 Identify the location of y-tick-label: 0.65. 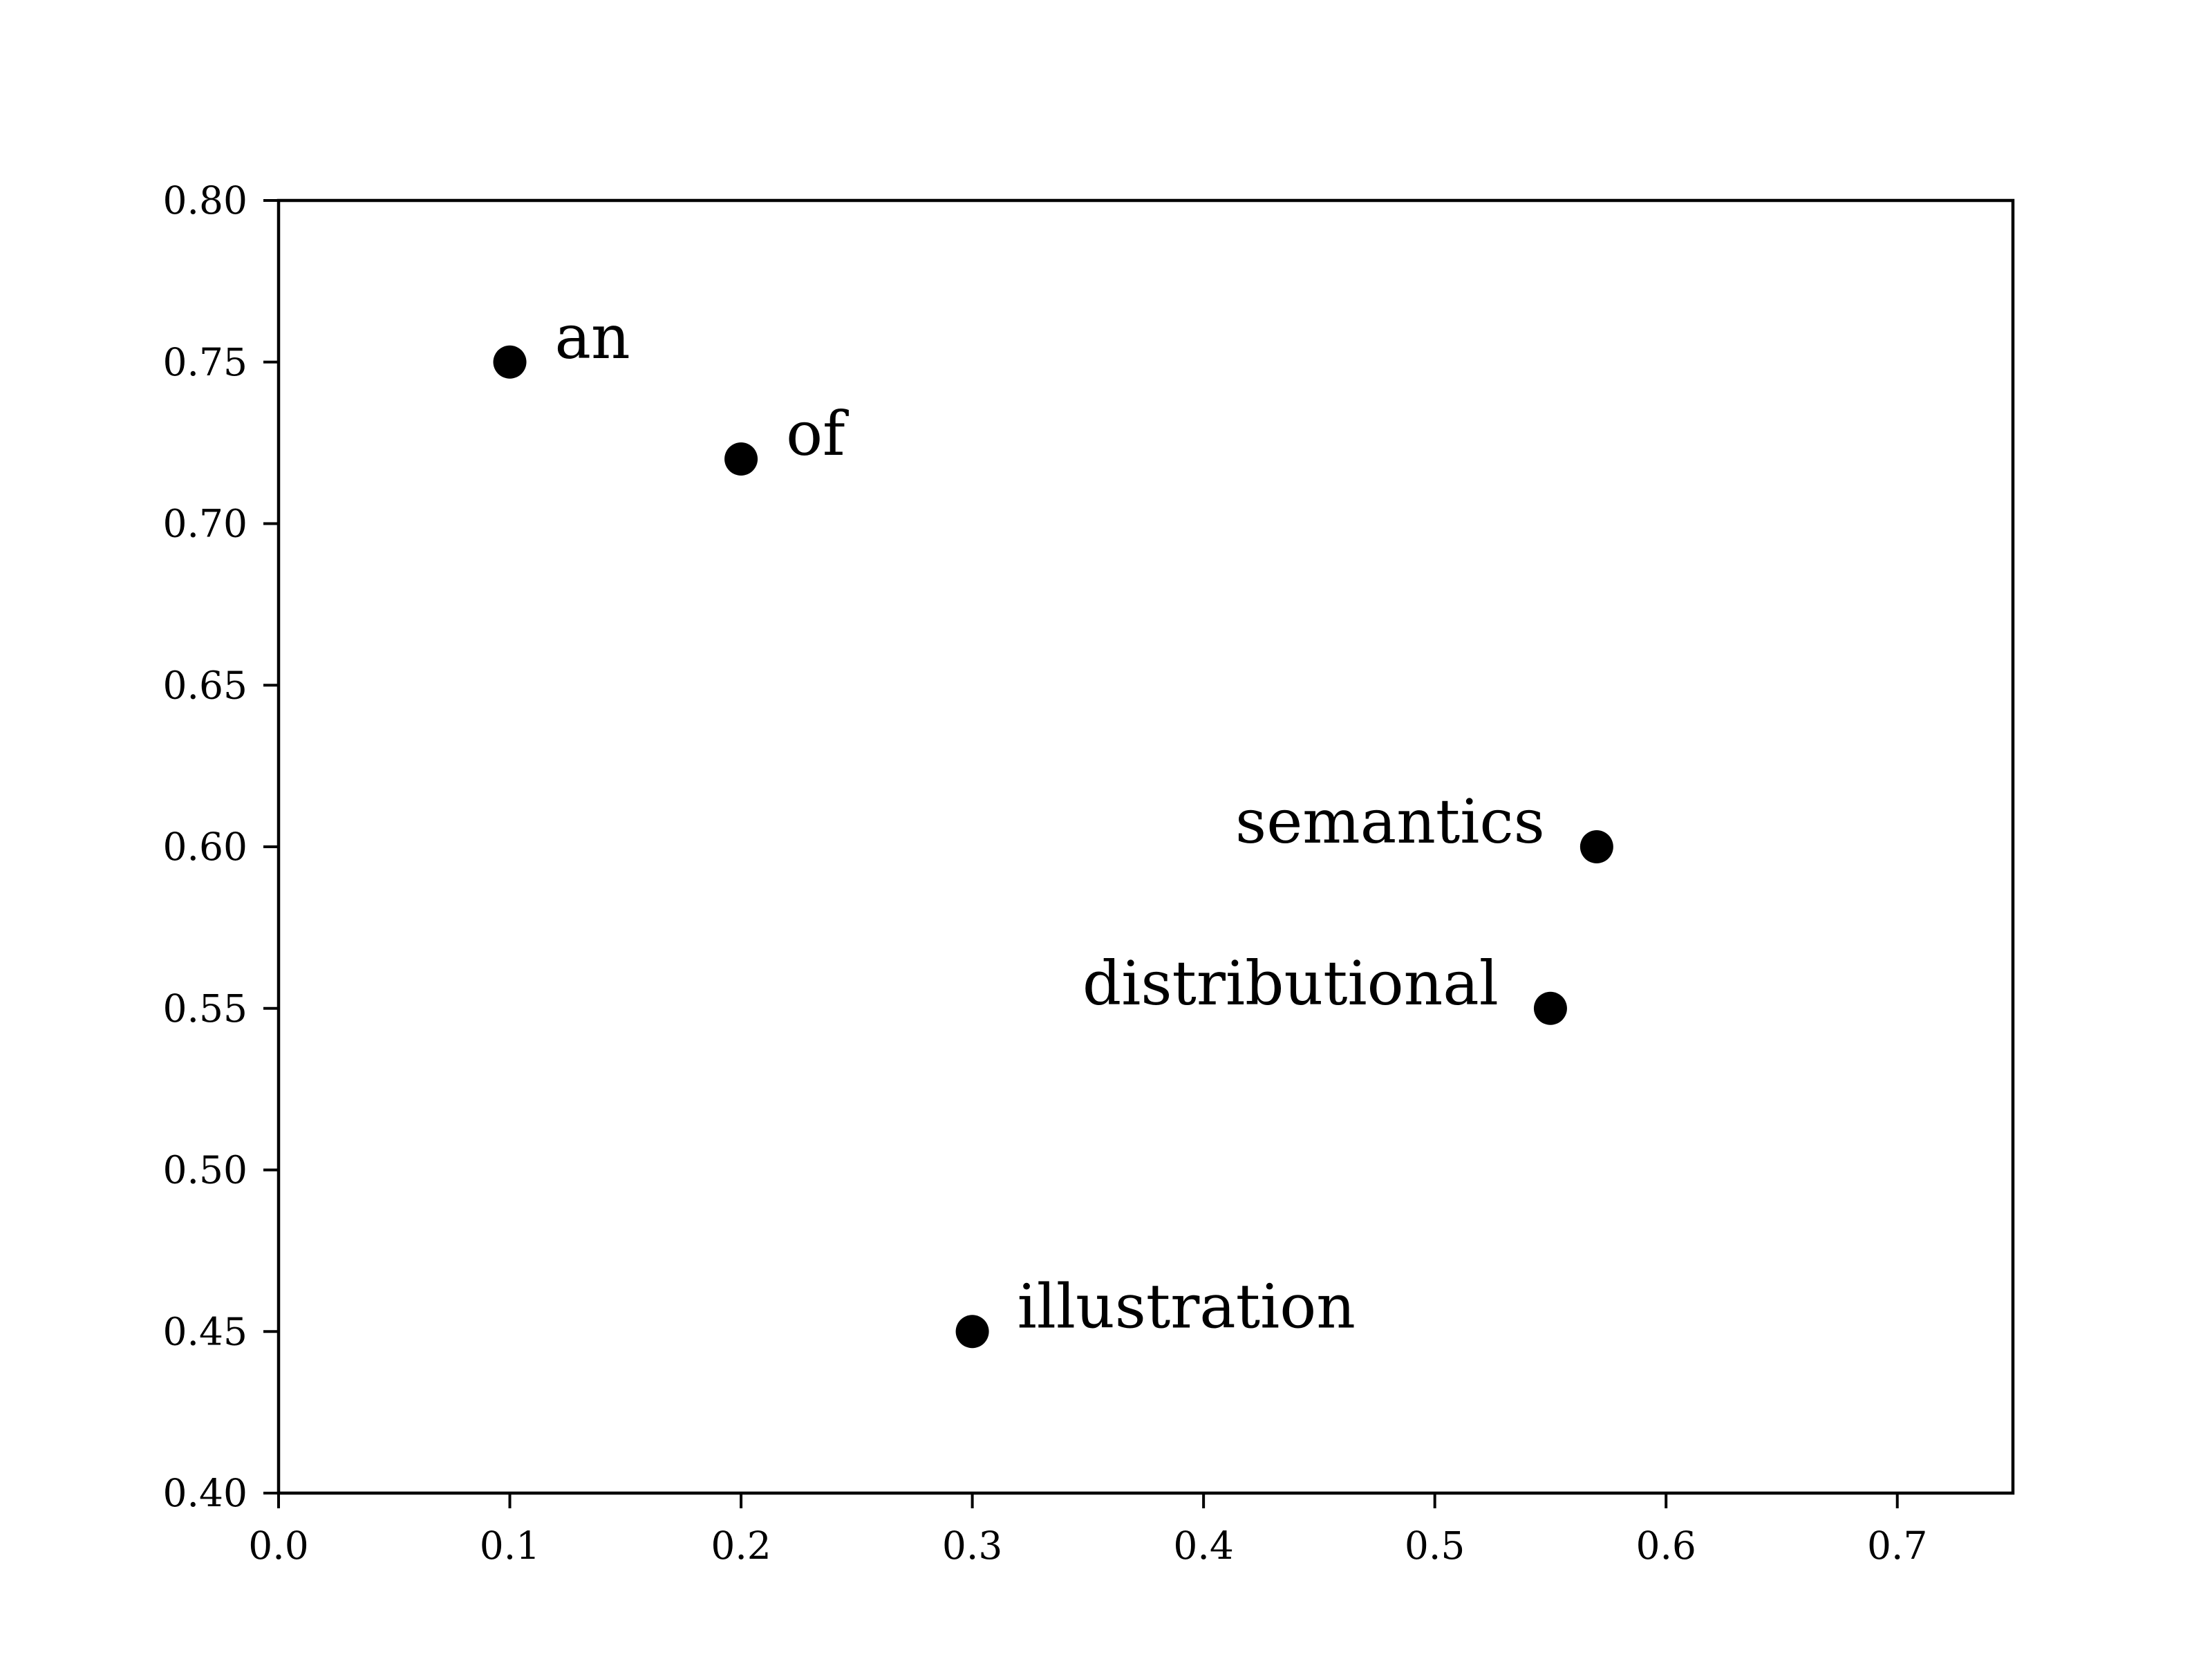
(205, 685).